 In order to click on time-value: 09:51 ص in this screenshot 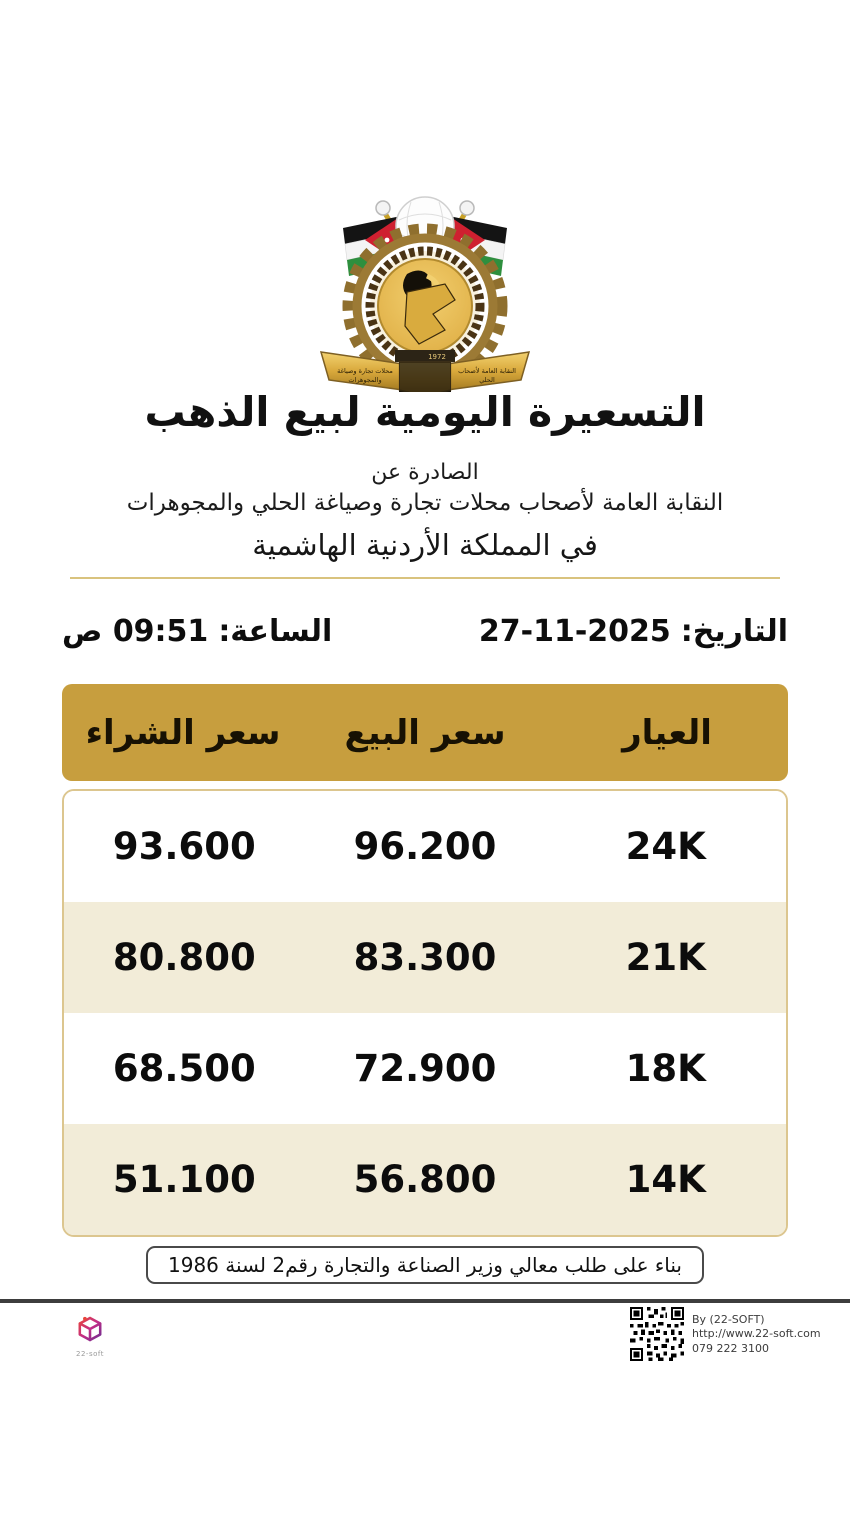, I will do `click(135, 631)`.